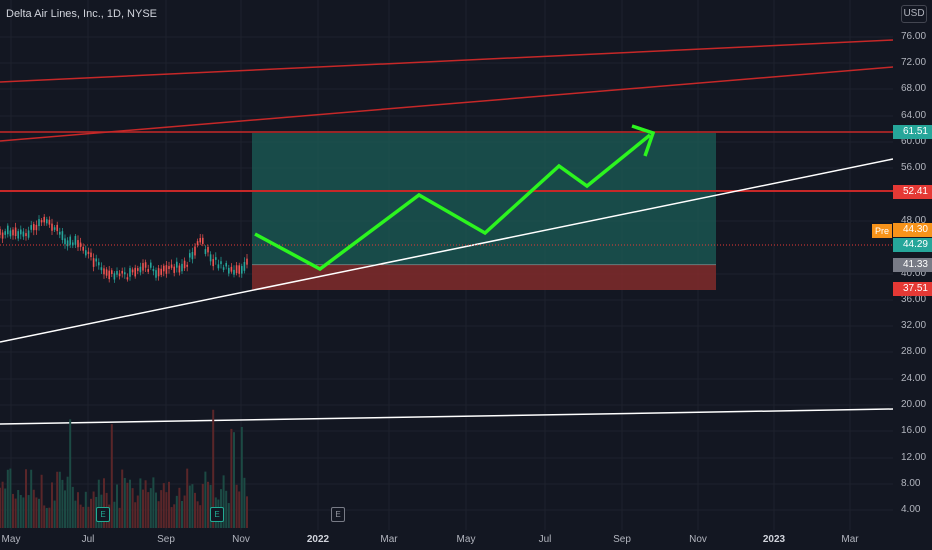 This screenshot has height=550, width=932. I want to click on price-tick-label: 20.00, so click(914, 404).